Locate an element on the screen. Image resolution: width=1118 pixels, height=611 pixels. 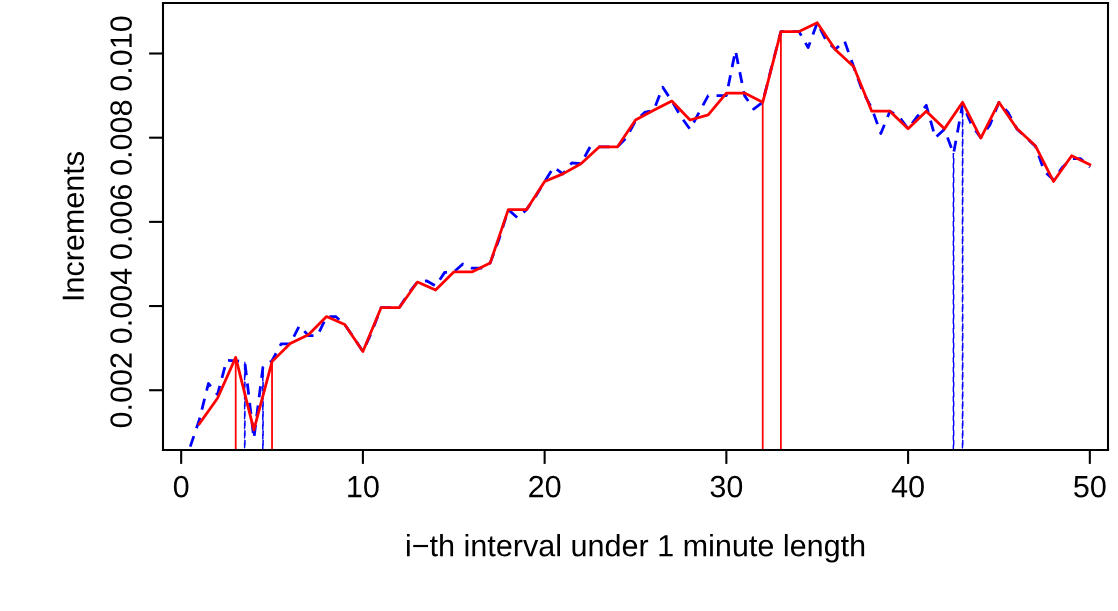
y-tick-label: 0.010 is located at coordinates (121, 53).